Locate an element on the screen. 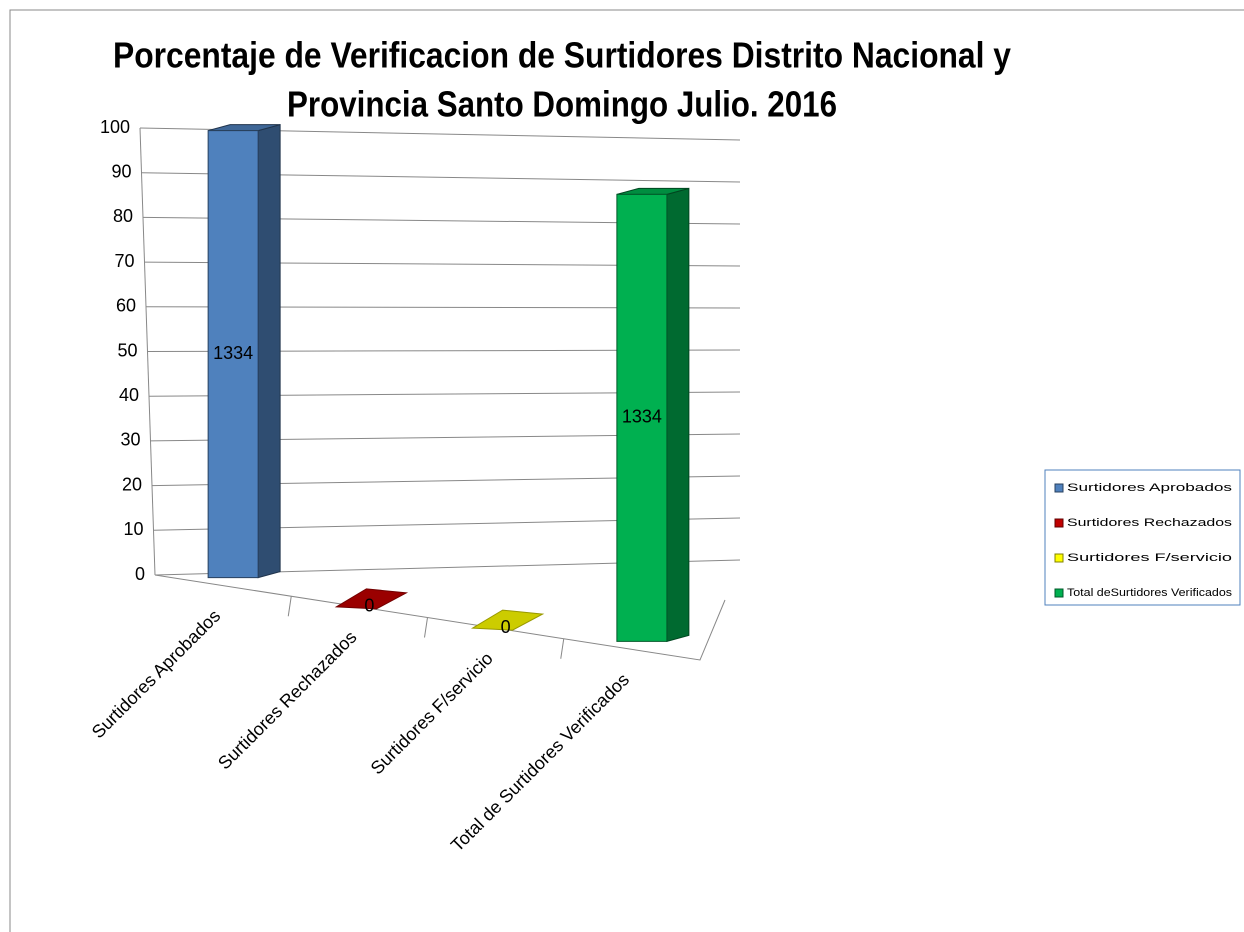  chart-title: Provincia Santo Domingo Julio. 2016 is located at coordinates (562, 104).